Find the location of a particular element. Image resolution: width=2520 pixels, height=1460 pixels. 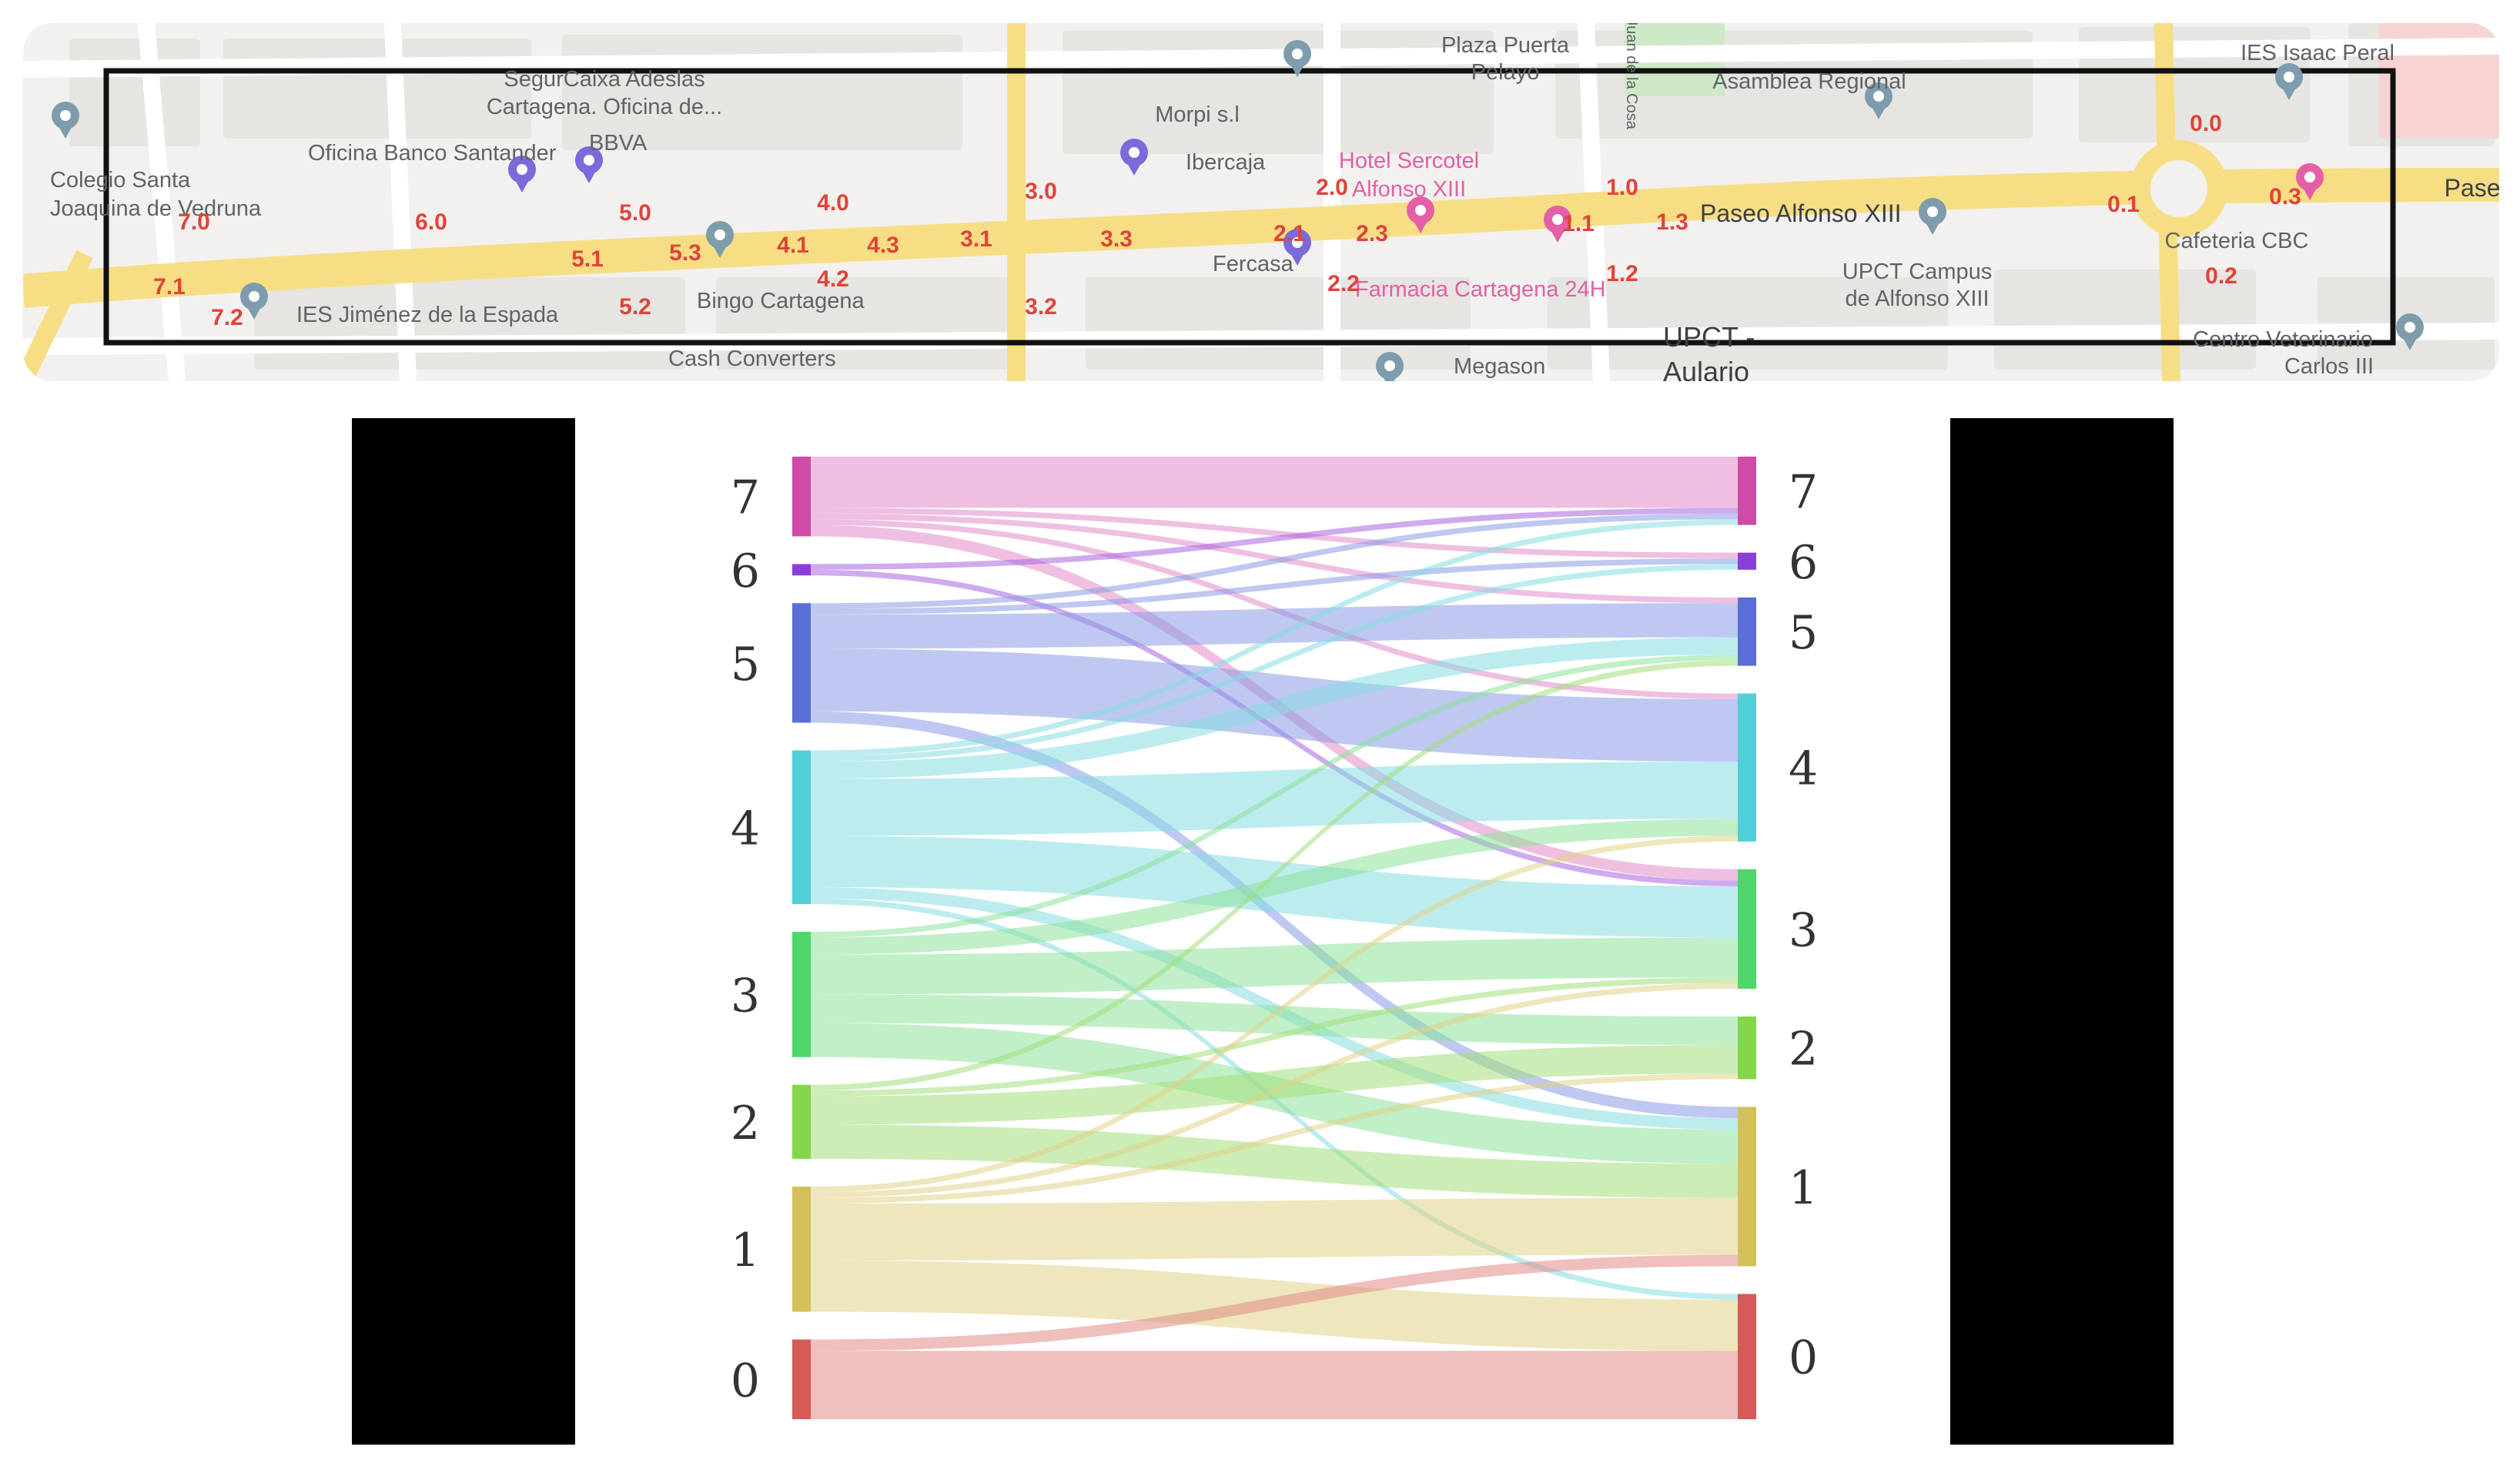

place-label: Centro Veterinario is located at coordinates (2283, 340).